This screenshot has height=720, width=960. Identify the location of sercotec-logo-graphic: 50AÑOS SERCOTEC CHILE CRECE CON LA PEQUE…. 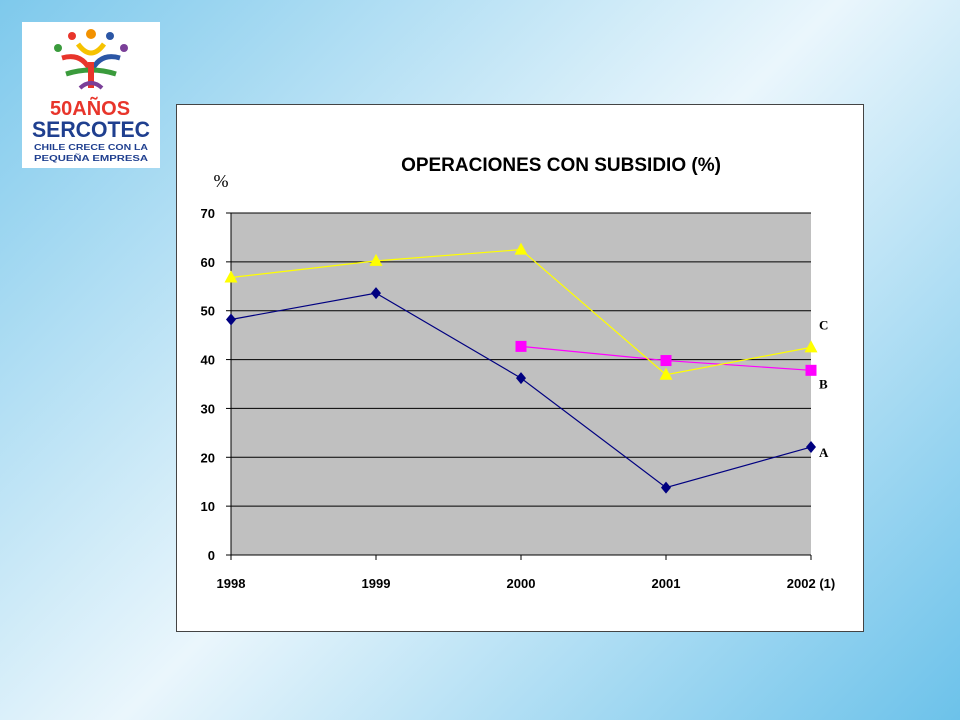
(91, 96).